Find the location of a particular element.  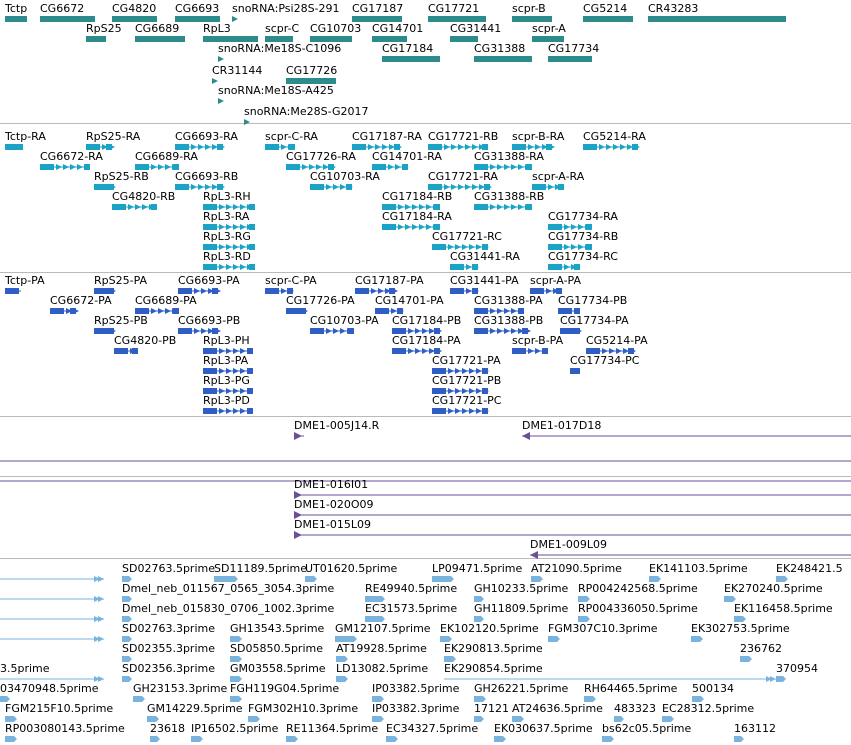

feature-ests: FGM307C10.3prime is located at coordinates (603, 632).